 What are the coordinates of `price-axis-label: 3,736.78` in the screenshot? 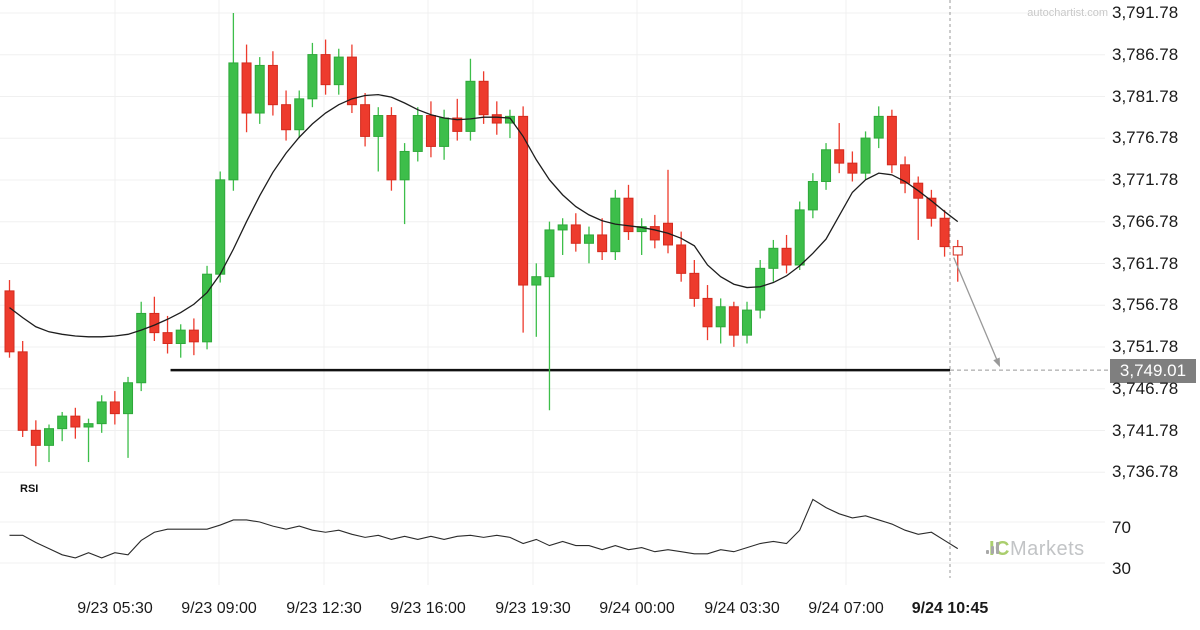 It's located at (1145, 472).